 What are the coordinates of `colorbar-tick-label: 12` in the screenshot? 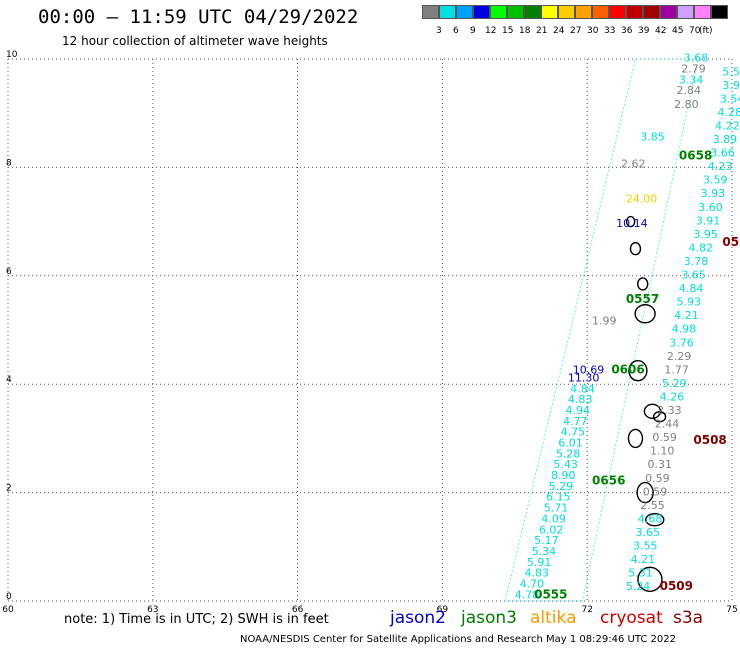 It's located at (491, 31).